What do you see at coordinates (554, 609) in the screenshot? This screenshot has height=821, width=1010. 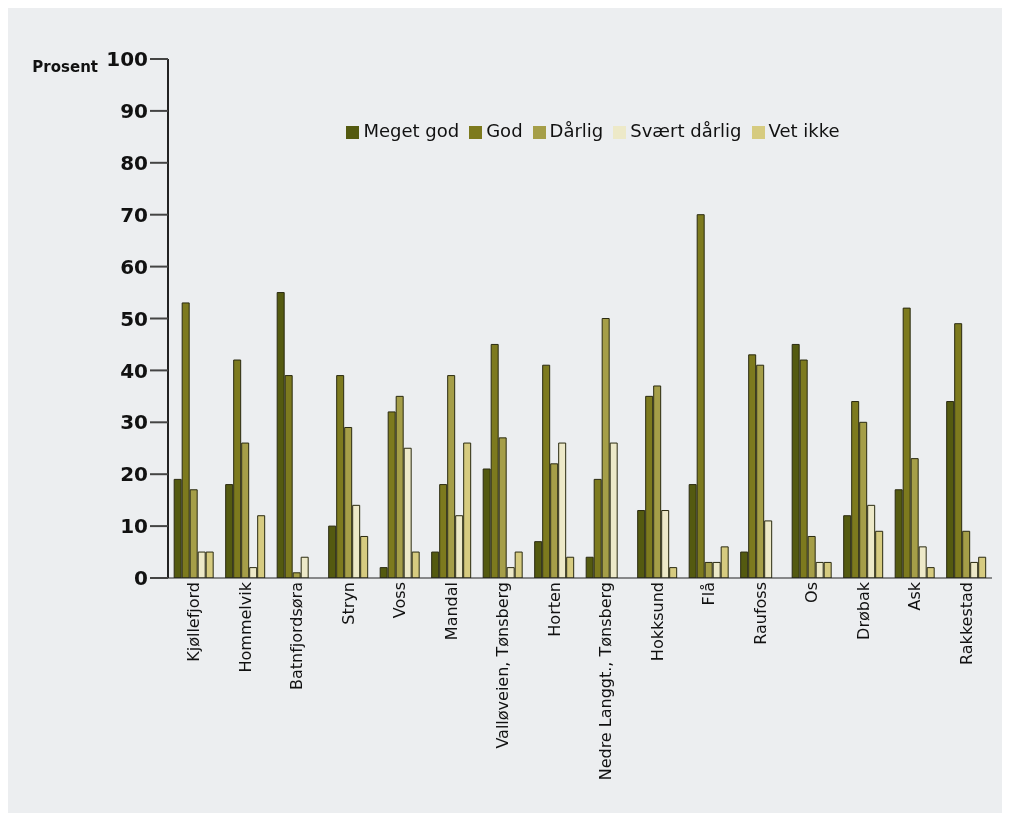 I see `x-tick-label: Horten` at bounding box center [554, 609].